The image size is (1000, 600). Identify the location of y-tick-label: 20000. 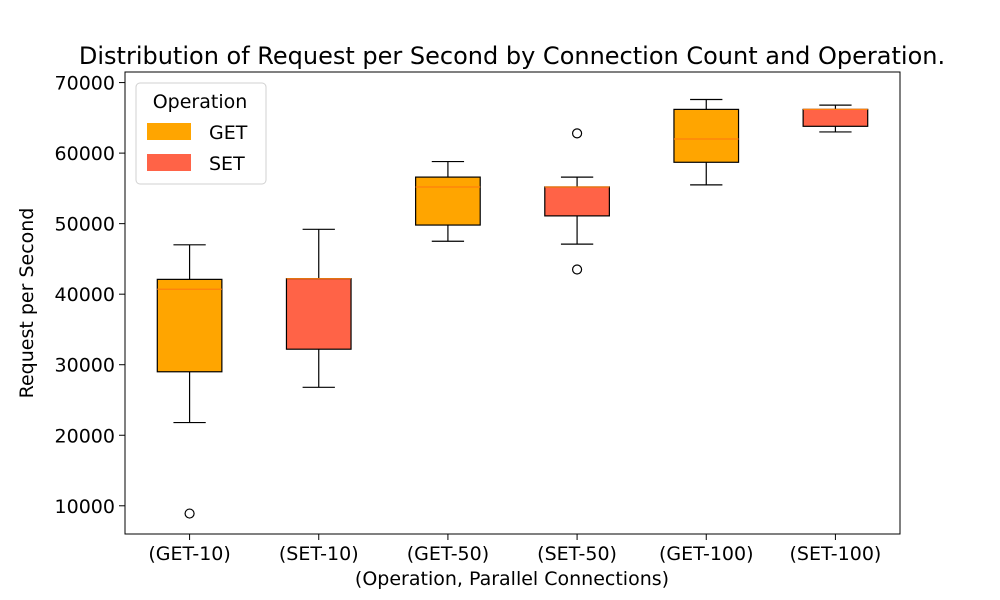
(85, 436).